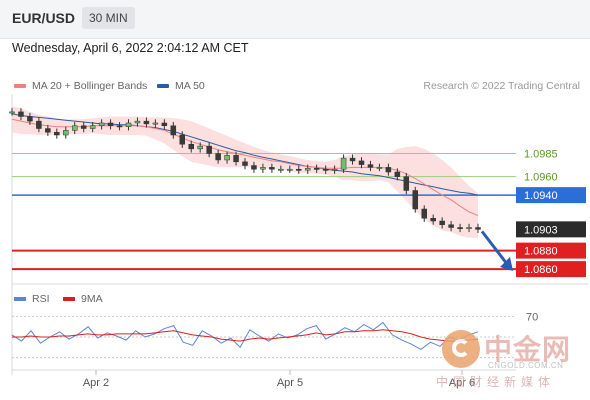 The width and height of the screenshot is (590, 400). What do you see at coordinates (69, 299) in the screenshot?
I see `rsi-ma-swatch` at bounding box center [69, 299].